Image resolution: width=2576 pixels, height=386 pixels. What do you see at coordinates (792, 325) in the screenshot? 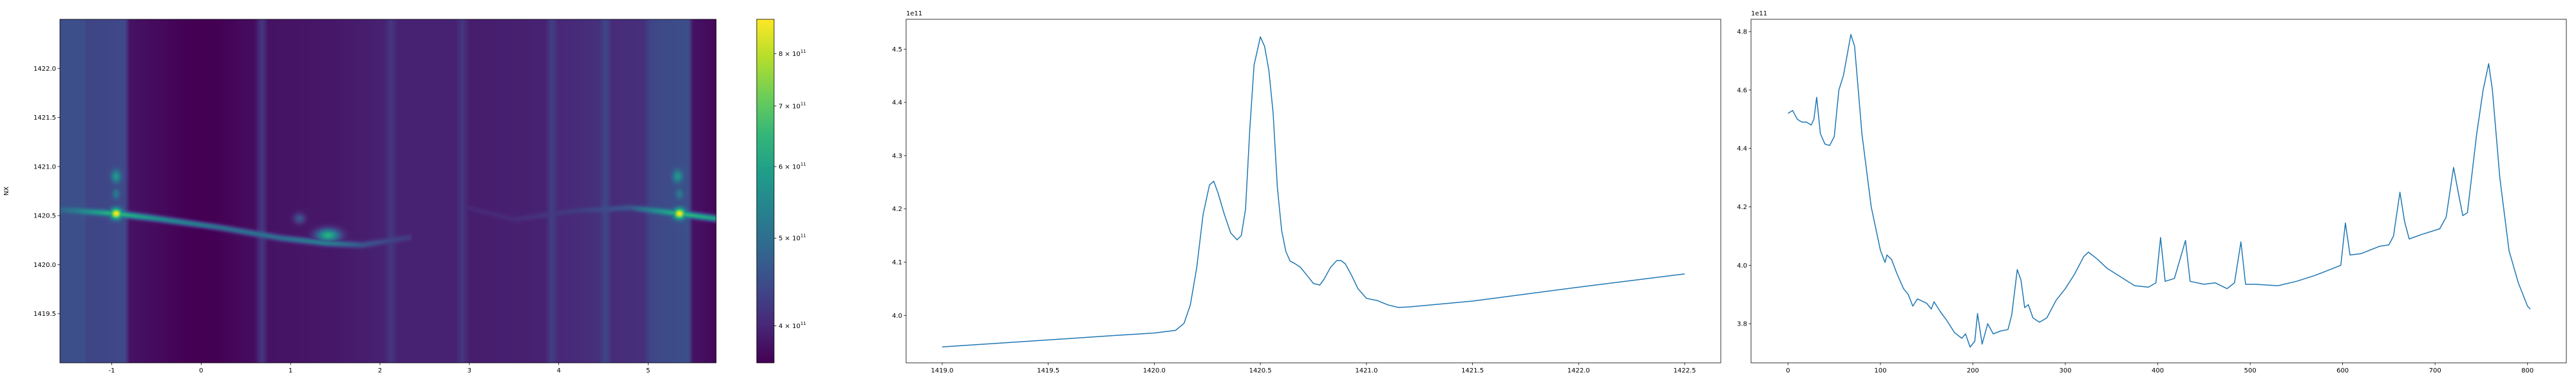
I see `colorbar-tick-label: 4 × 10¹¹` at bounding box center [792, 325].